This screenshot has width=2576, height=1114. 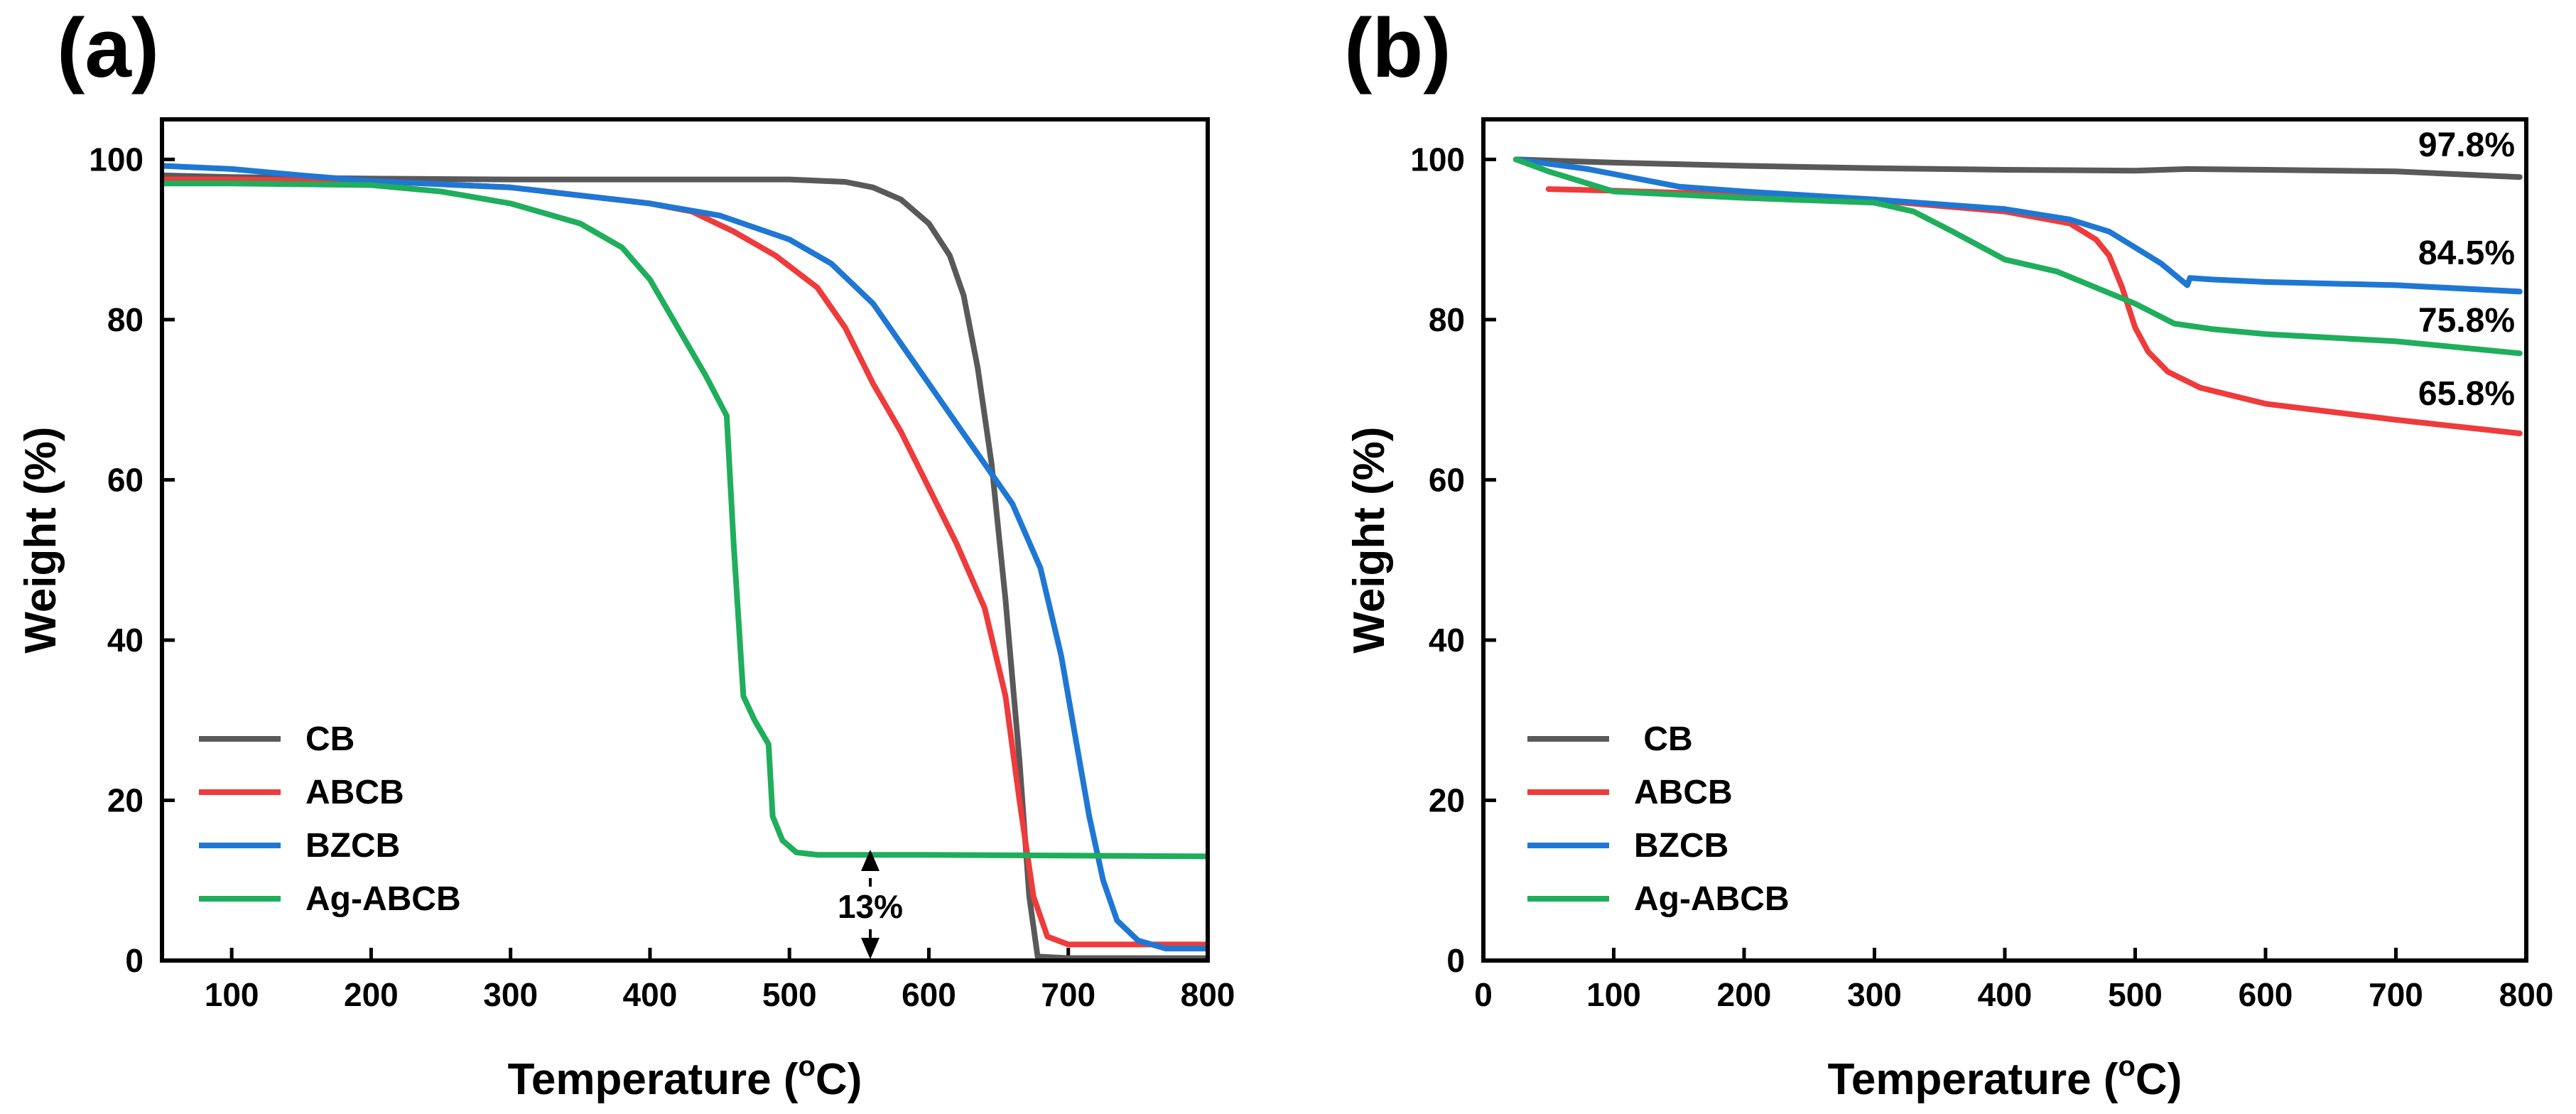 What do you see at coordinates (2017, 226) in the screenshot?
I see `series-b-bzcb` at bounding box center [2017, 226].